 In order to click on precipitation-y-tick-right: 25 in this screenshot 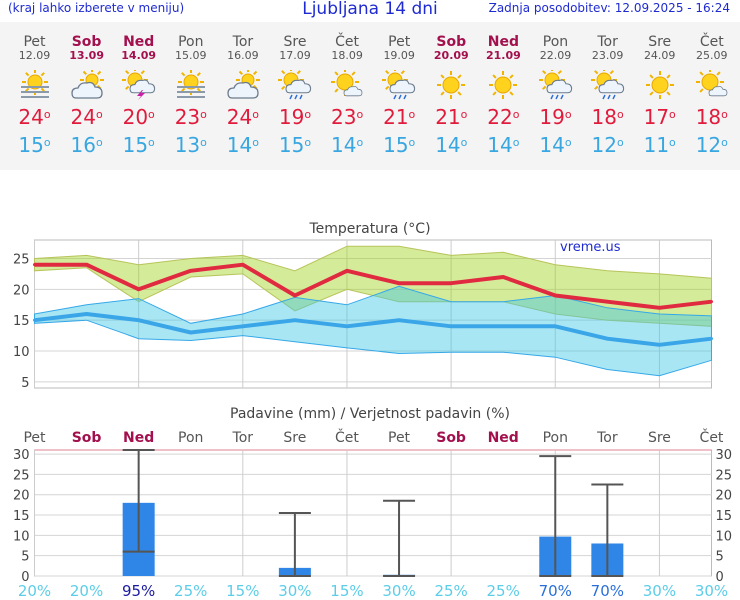, I will do `click(724, 475)`.